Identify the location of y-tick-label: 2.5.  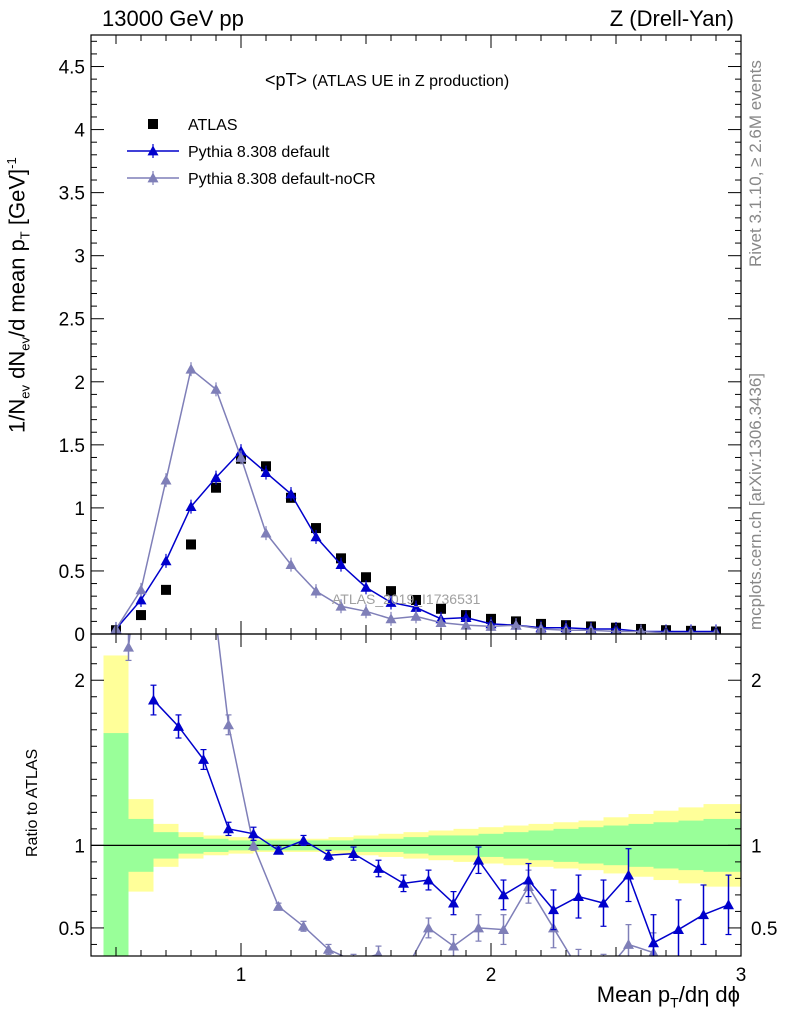
(72, 320).